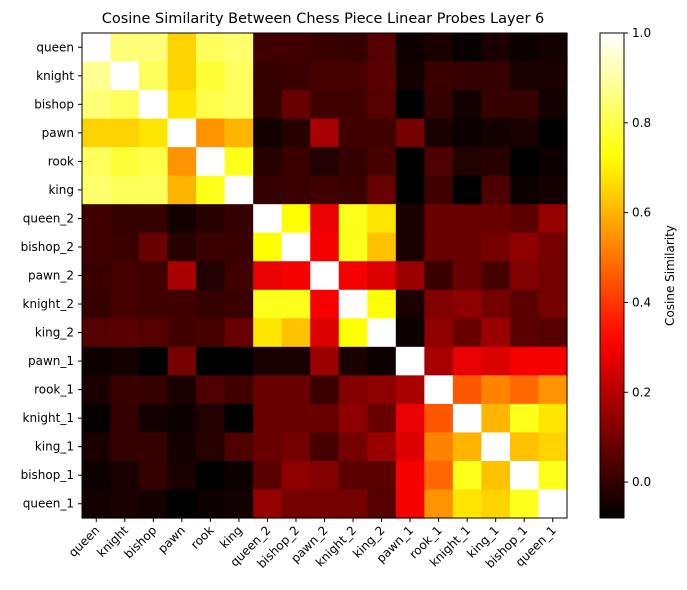 The width and height of the screenshot is (687, 590). I want to click on y-tick-label: queen, so click(55, 47).